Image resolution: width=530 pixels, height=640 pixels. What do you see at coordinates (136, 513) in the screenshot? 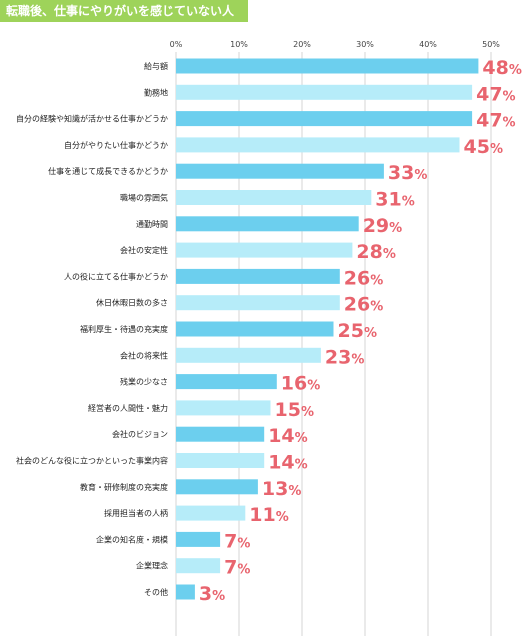
I see `category-label: 採用担当者の人柄` at bounding box center [136, 513].